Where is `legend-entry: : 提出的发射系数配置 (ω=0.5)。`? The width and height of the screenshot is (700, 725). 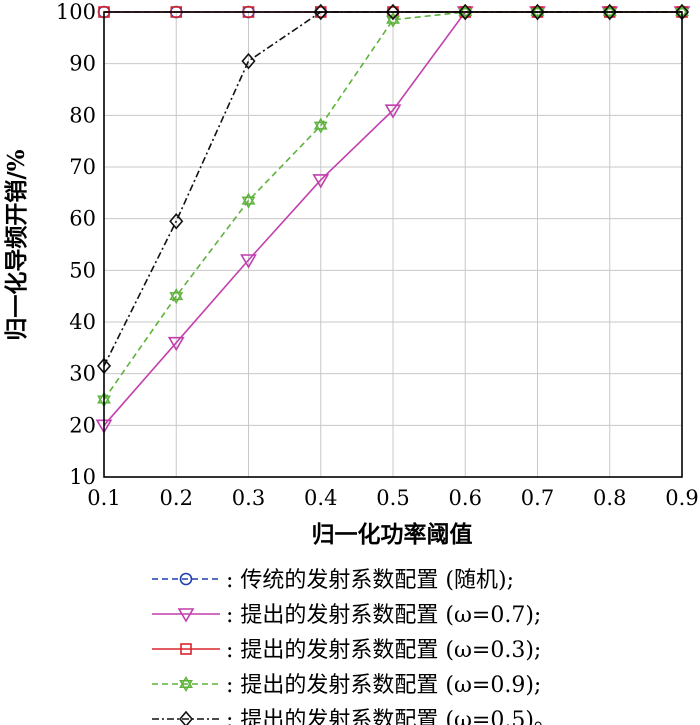
legend-entry: : 提出的发射系数配置 (ω=0.5)。 is located at coordinates (354, 716).